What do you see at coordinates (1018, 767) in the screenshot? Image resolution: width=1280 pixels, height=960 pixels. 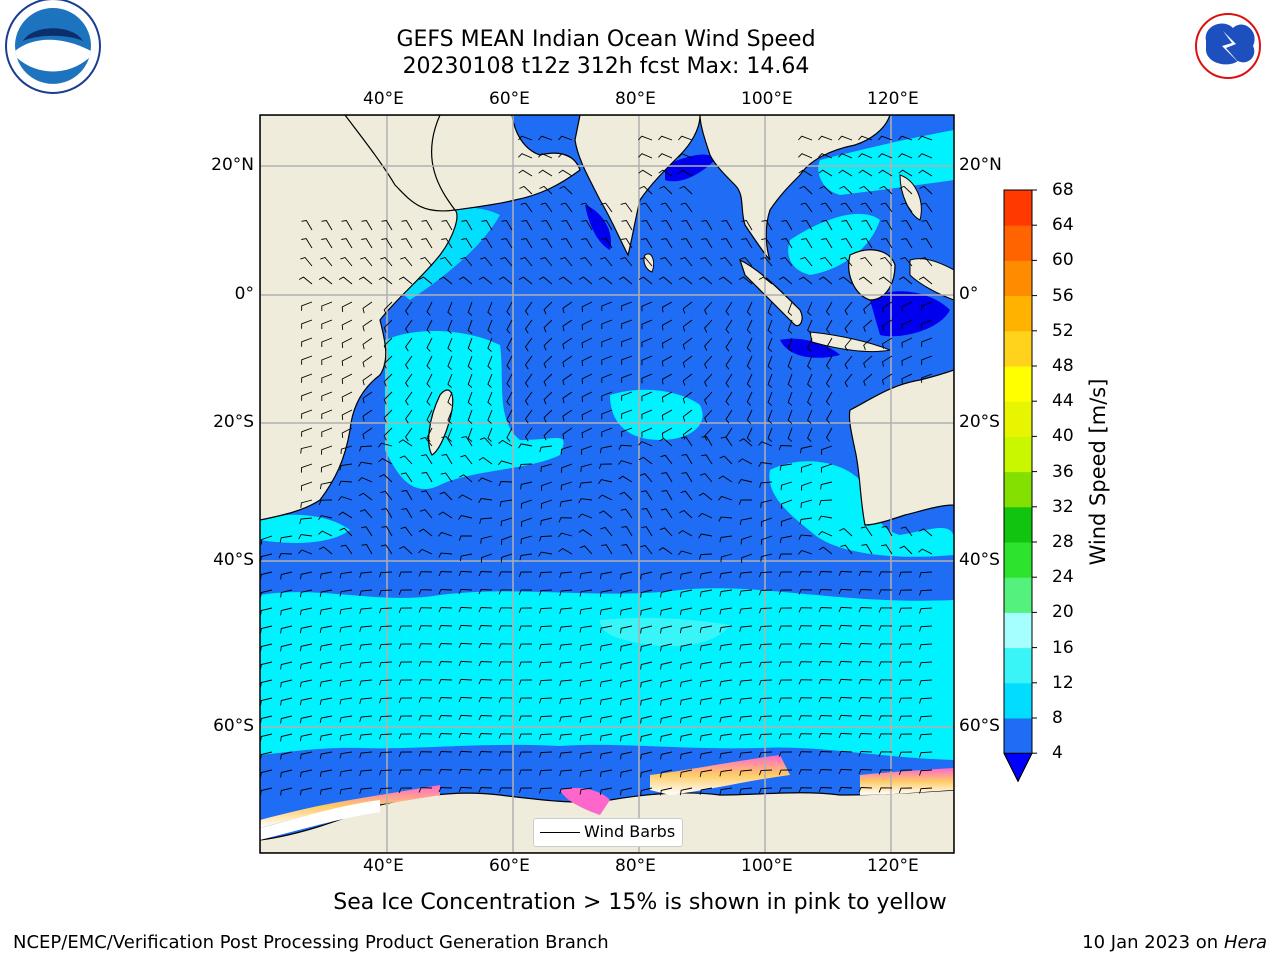 I see `colorbar-extend-arrow` at bounding box center [1018, 767].